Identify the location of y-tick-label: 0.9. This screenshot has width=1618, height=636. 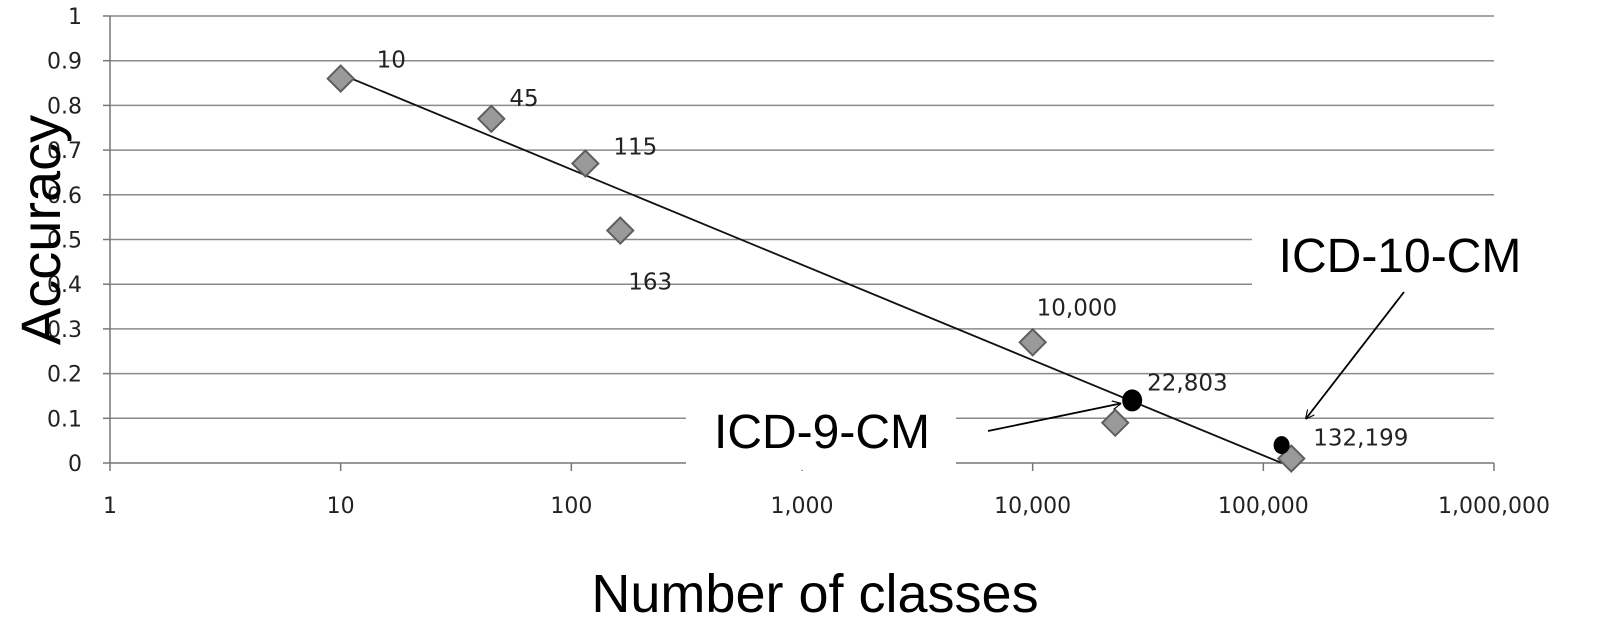
(64, 62).